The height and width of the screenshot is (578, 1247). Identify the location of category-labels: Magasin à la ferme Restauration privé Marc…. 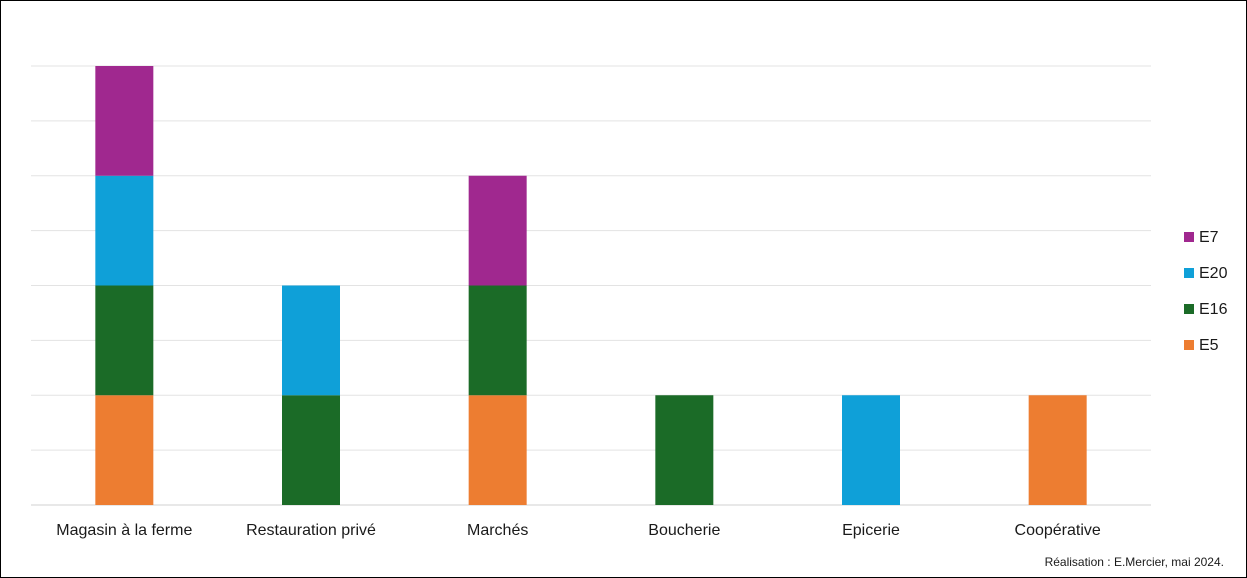
(578, 530).